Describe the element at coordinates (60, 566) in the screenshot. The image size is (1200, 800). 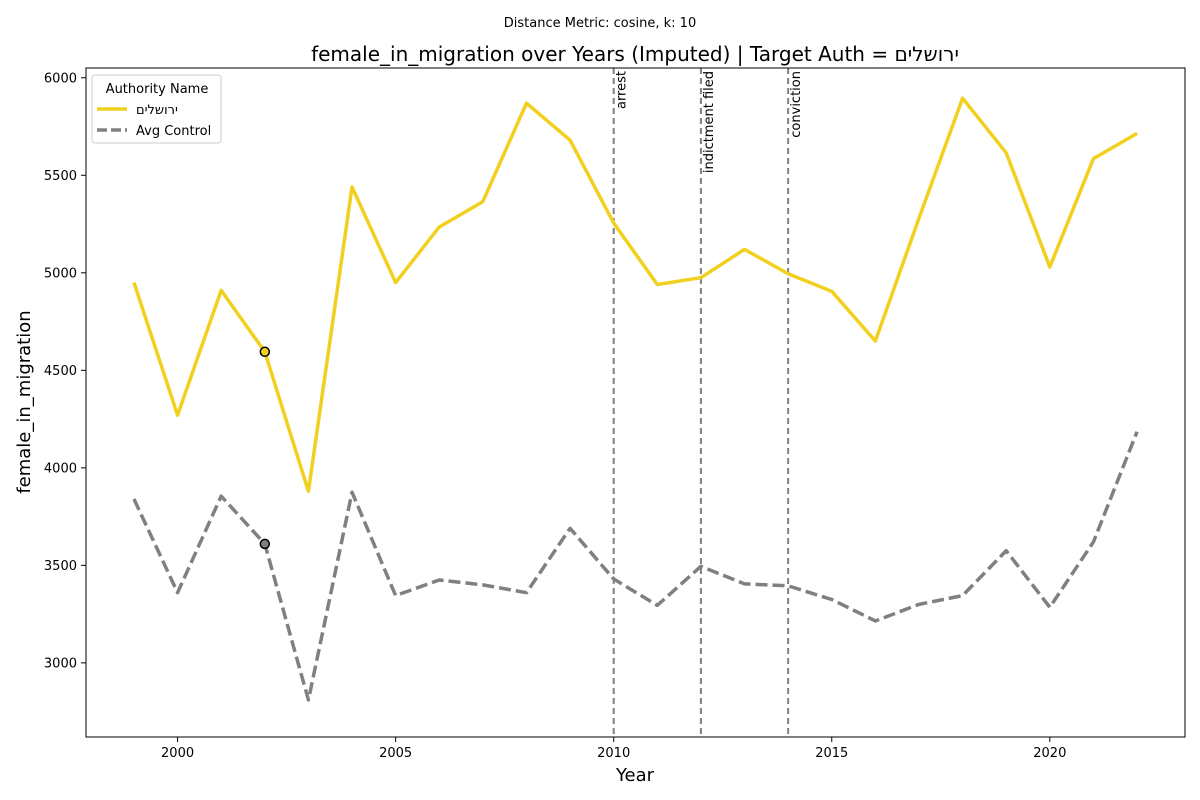
I see `y-tick-label: 3500` at that location.